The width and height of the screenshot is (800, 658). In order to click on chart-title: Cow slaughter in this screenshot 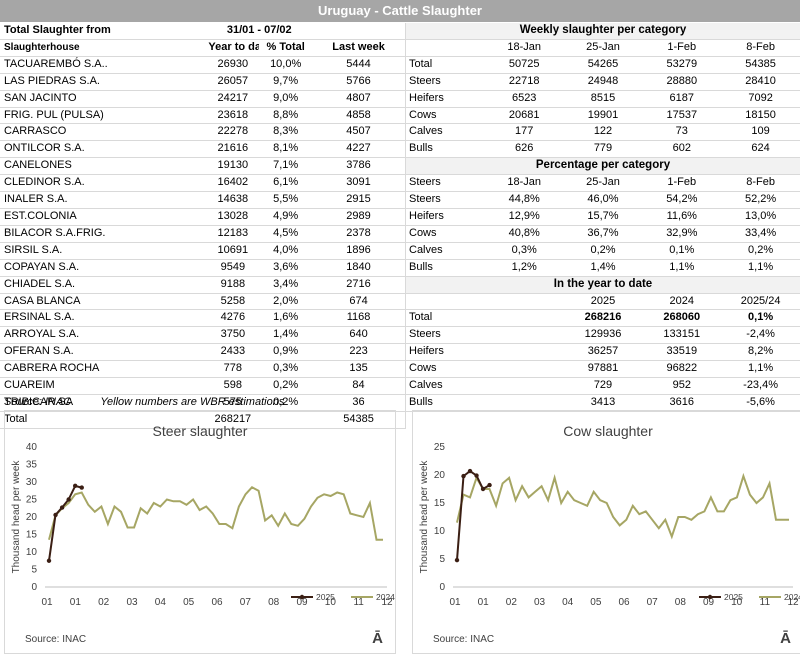, I will do `click(608, 431)`.